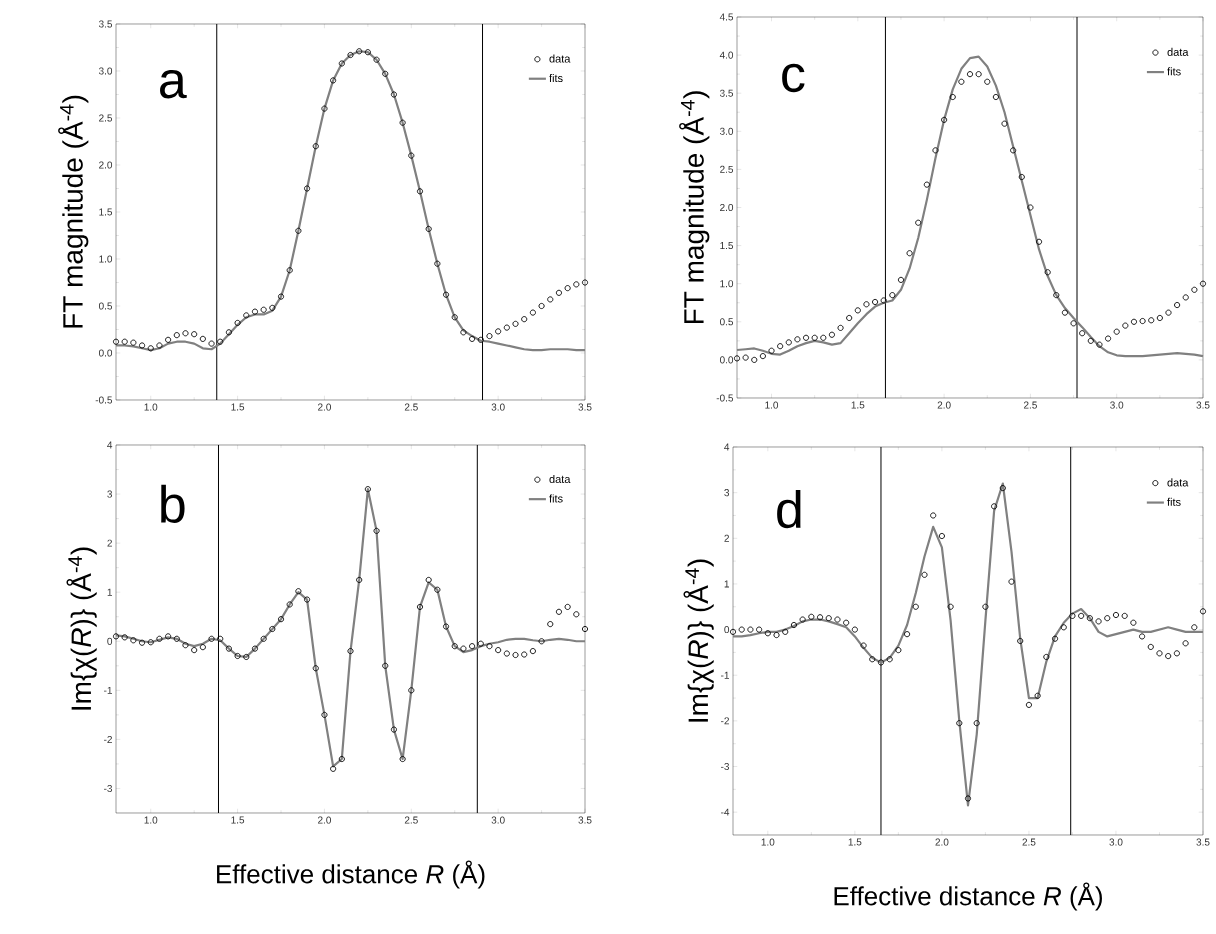  What do you see at coordinates (325, 407) in the screenshot?
I see `x-tick-label: 2.0` at bounding box center [325, 407].